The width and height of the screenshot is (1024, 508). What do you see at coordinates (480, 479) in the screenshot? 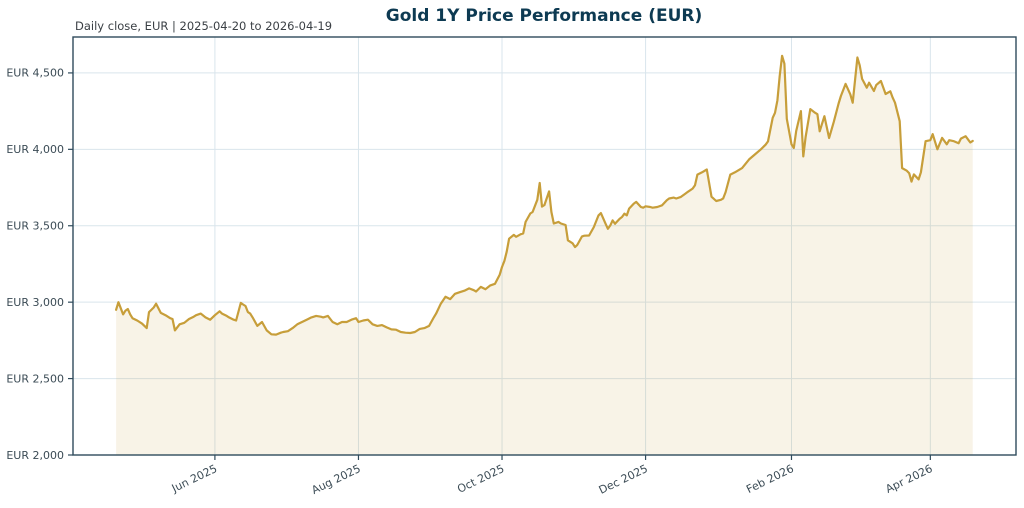
I see `x-tick-label: Oct 2025` at bounding box center [480, 479].